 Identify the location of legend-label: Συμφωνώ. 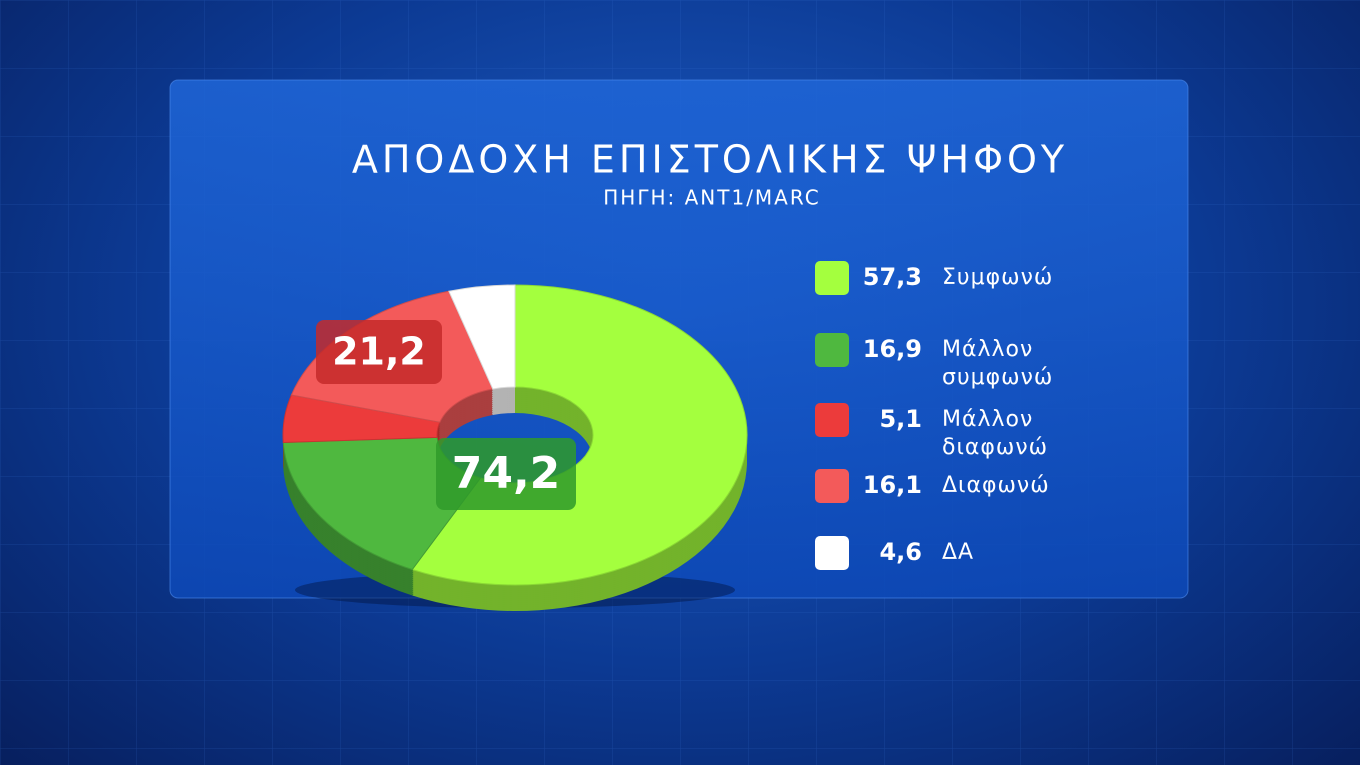
(998, 277).